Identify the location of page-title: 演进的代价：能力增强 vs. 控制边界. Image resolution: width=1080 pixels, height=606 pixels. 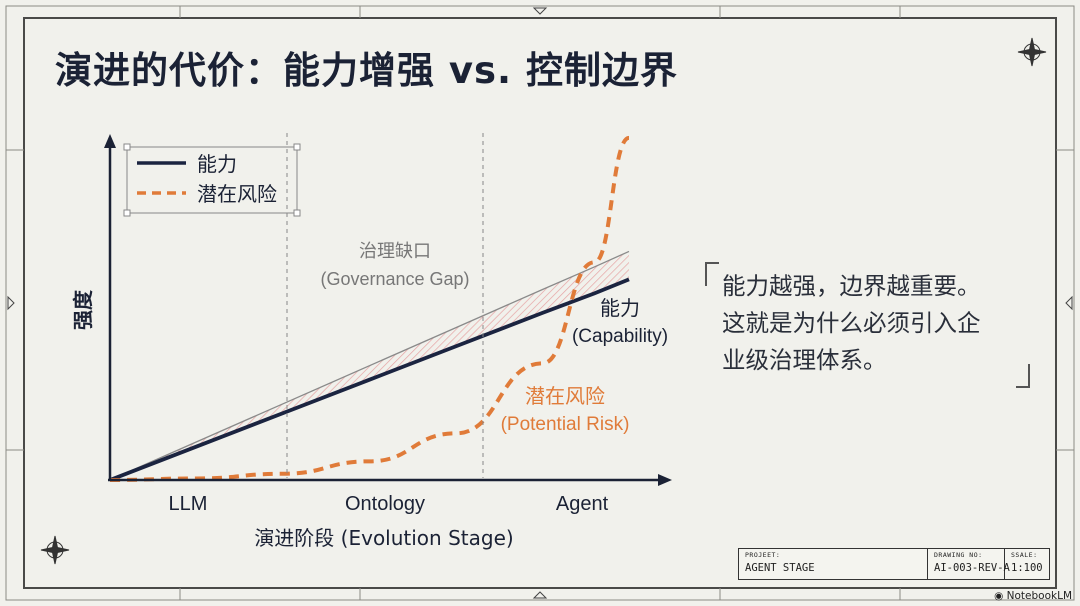
(366, 70).